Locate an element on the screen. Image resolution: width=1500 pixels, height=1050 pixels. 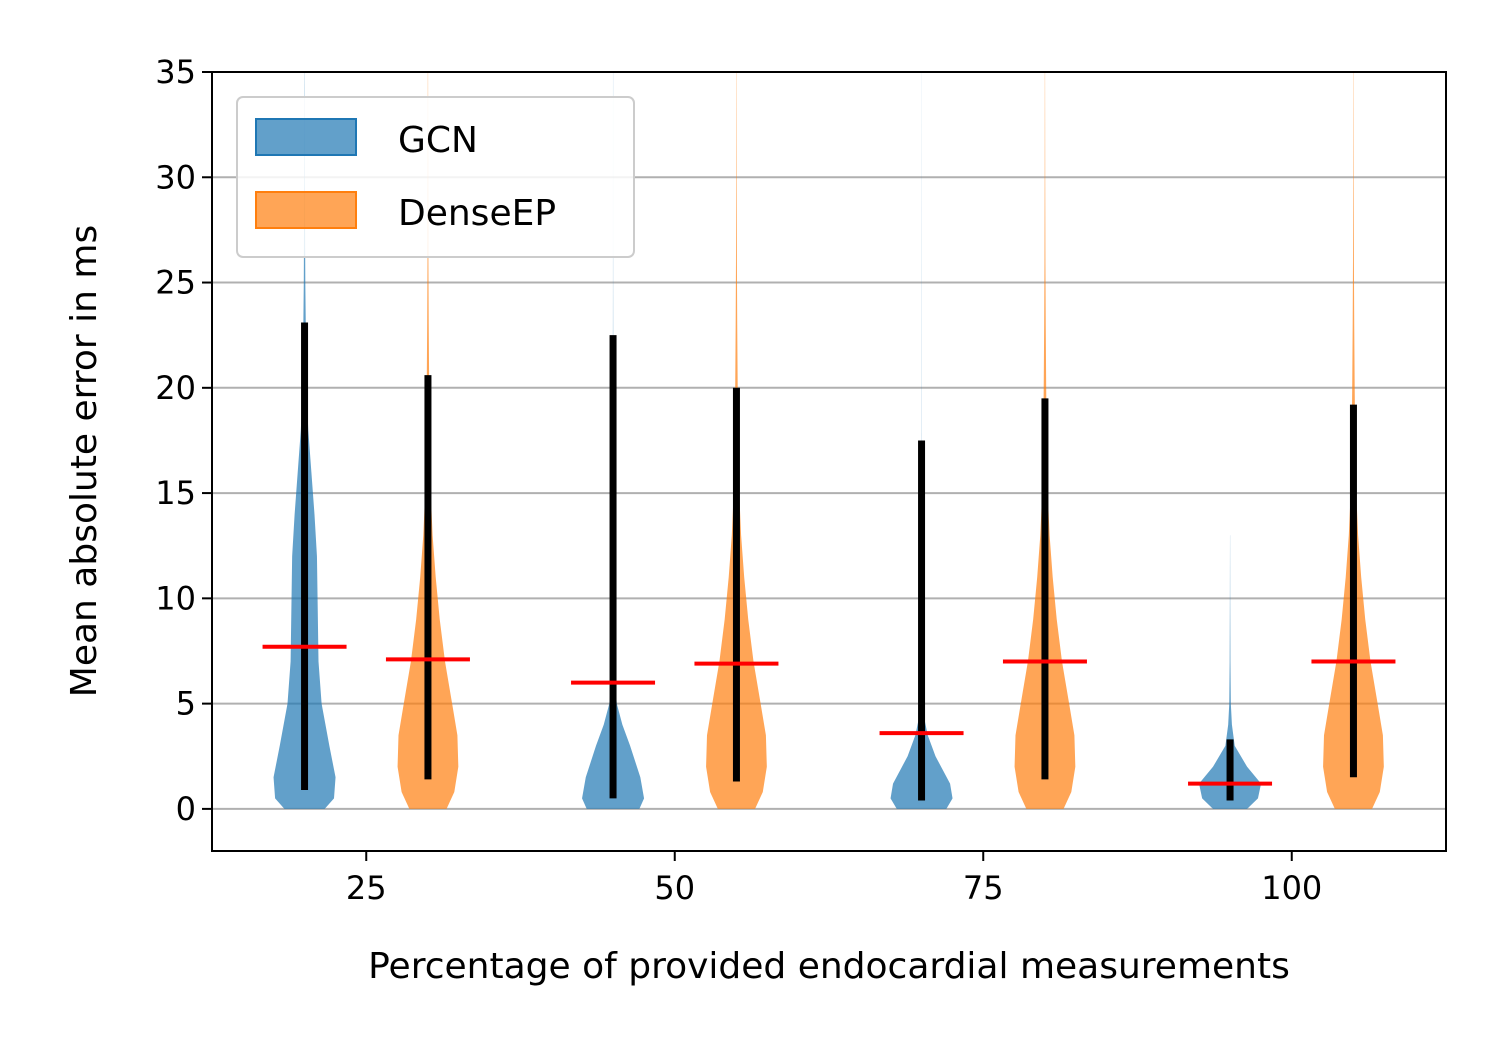
y-tick-label-30: 30 is located at coordinates (175, 177).